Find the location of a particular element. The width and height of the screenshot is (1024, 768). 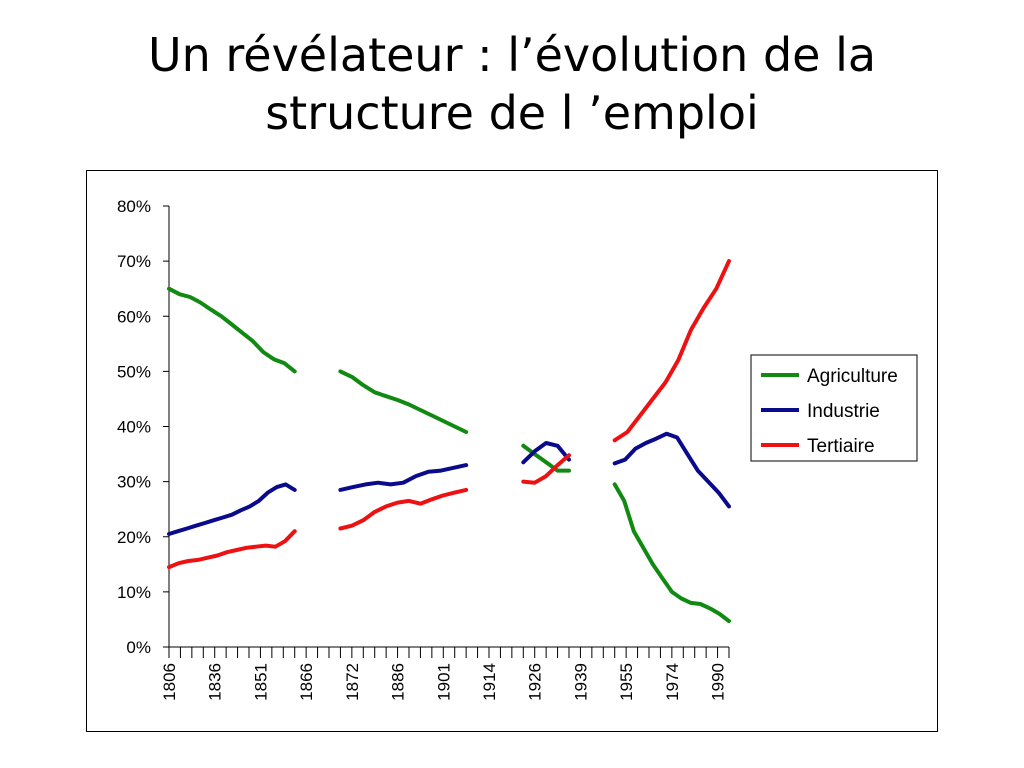

x-tick-label: 1939 is located at coordinates (580, 682).